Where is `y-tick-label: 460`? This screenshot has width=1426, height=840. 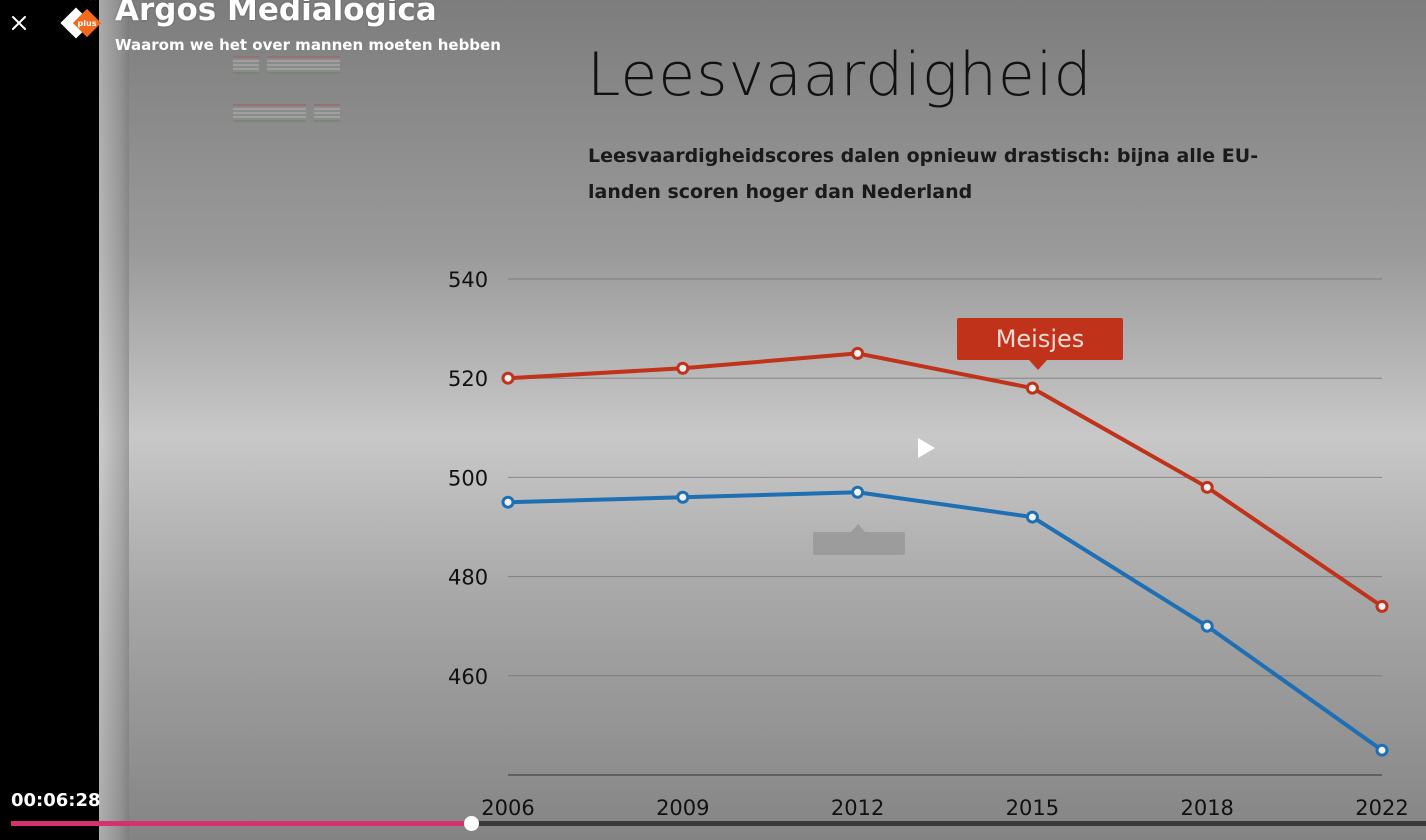 y-tick-label: 460 is located at coordinates (468, 677).